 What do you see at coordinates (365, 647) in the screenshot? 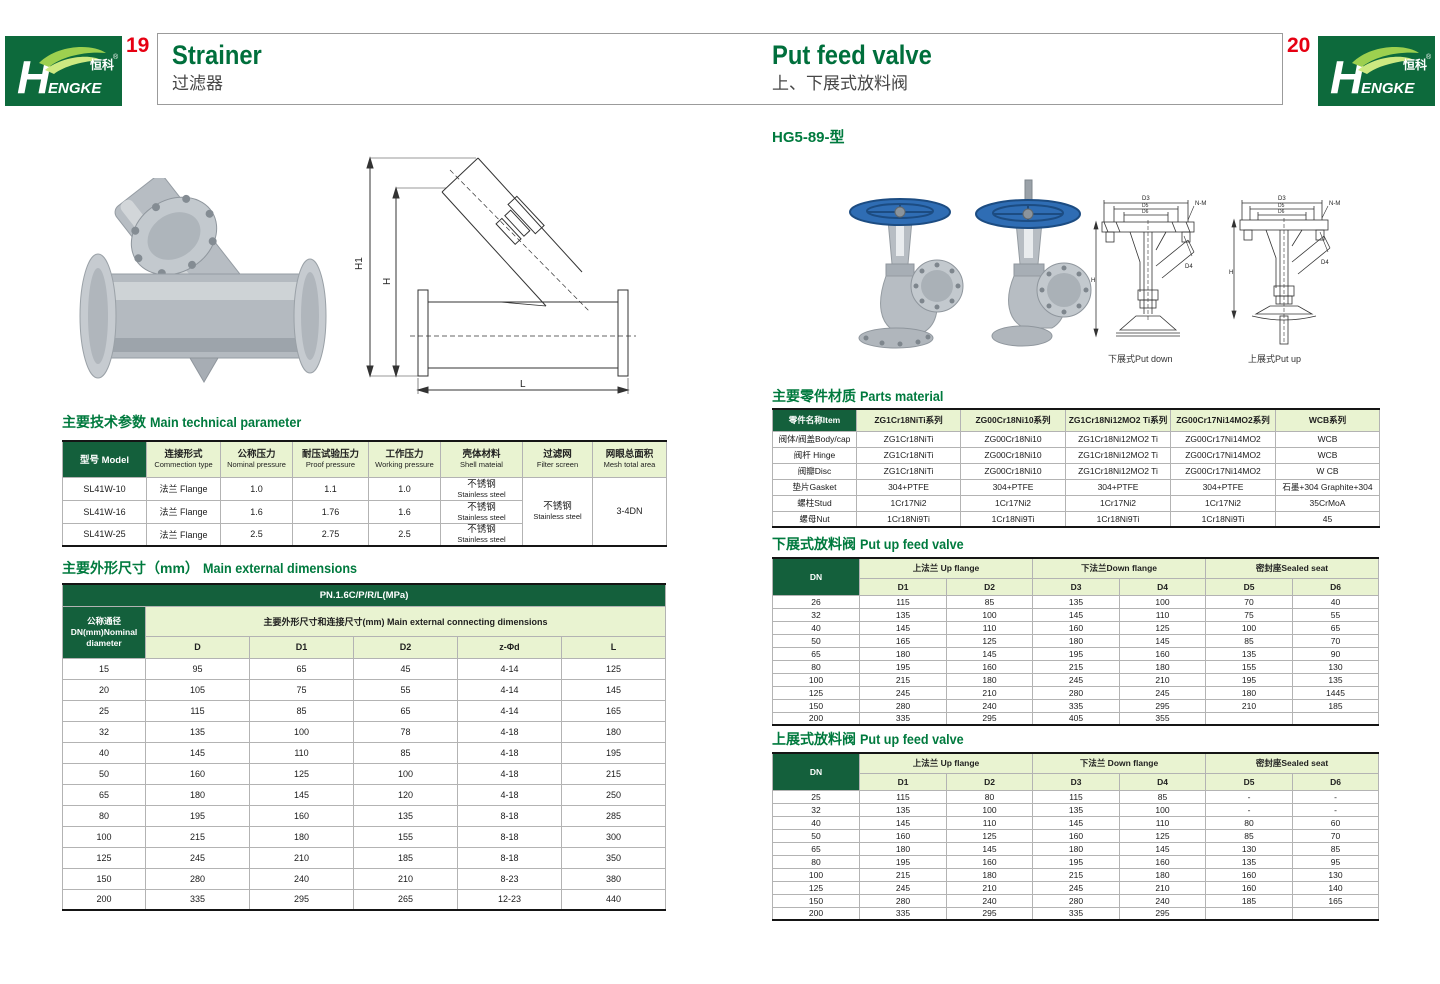
I see `header-row: D D1 D2 z-Φd L` at bounding box center [365, 647].